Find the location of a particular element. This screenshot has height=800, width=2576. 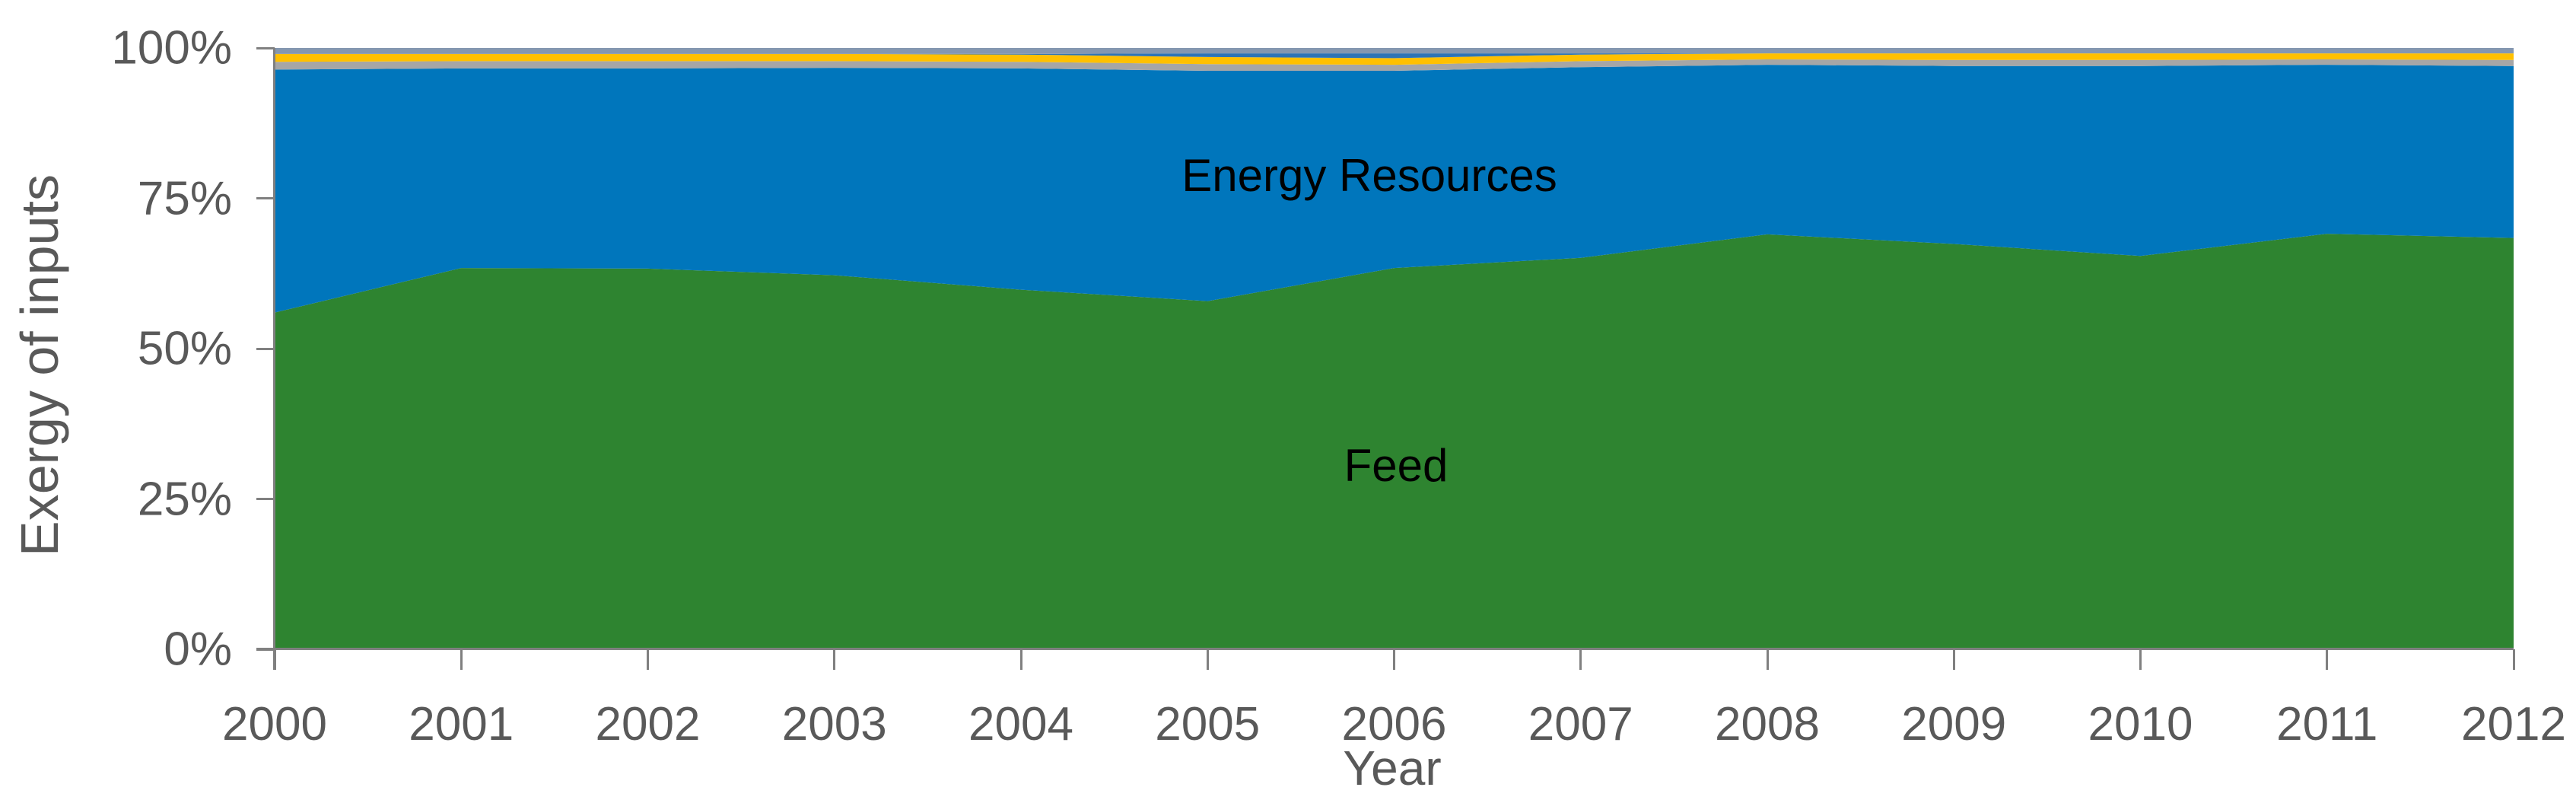

y-tick-label: 0% is located at coordinates (198, 649).